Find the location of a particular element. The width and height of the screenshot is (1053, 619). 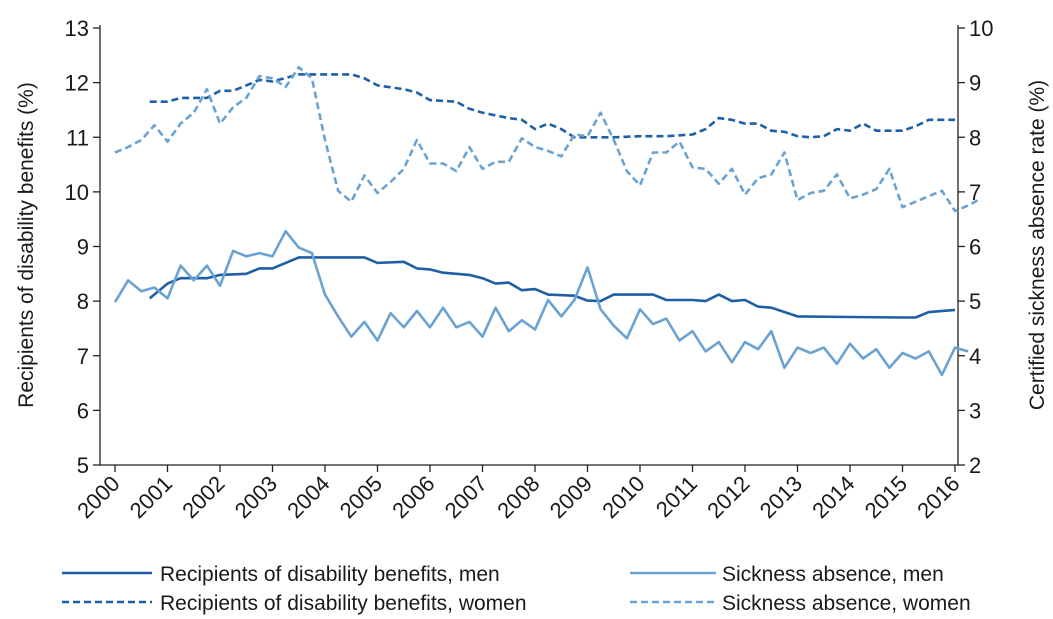

y-right-tick-label: 8 is located at coordinates (975, 137).